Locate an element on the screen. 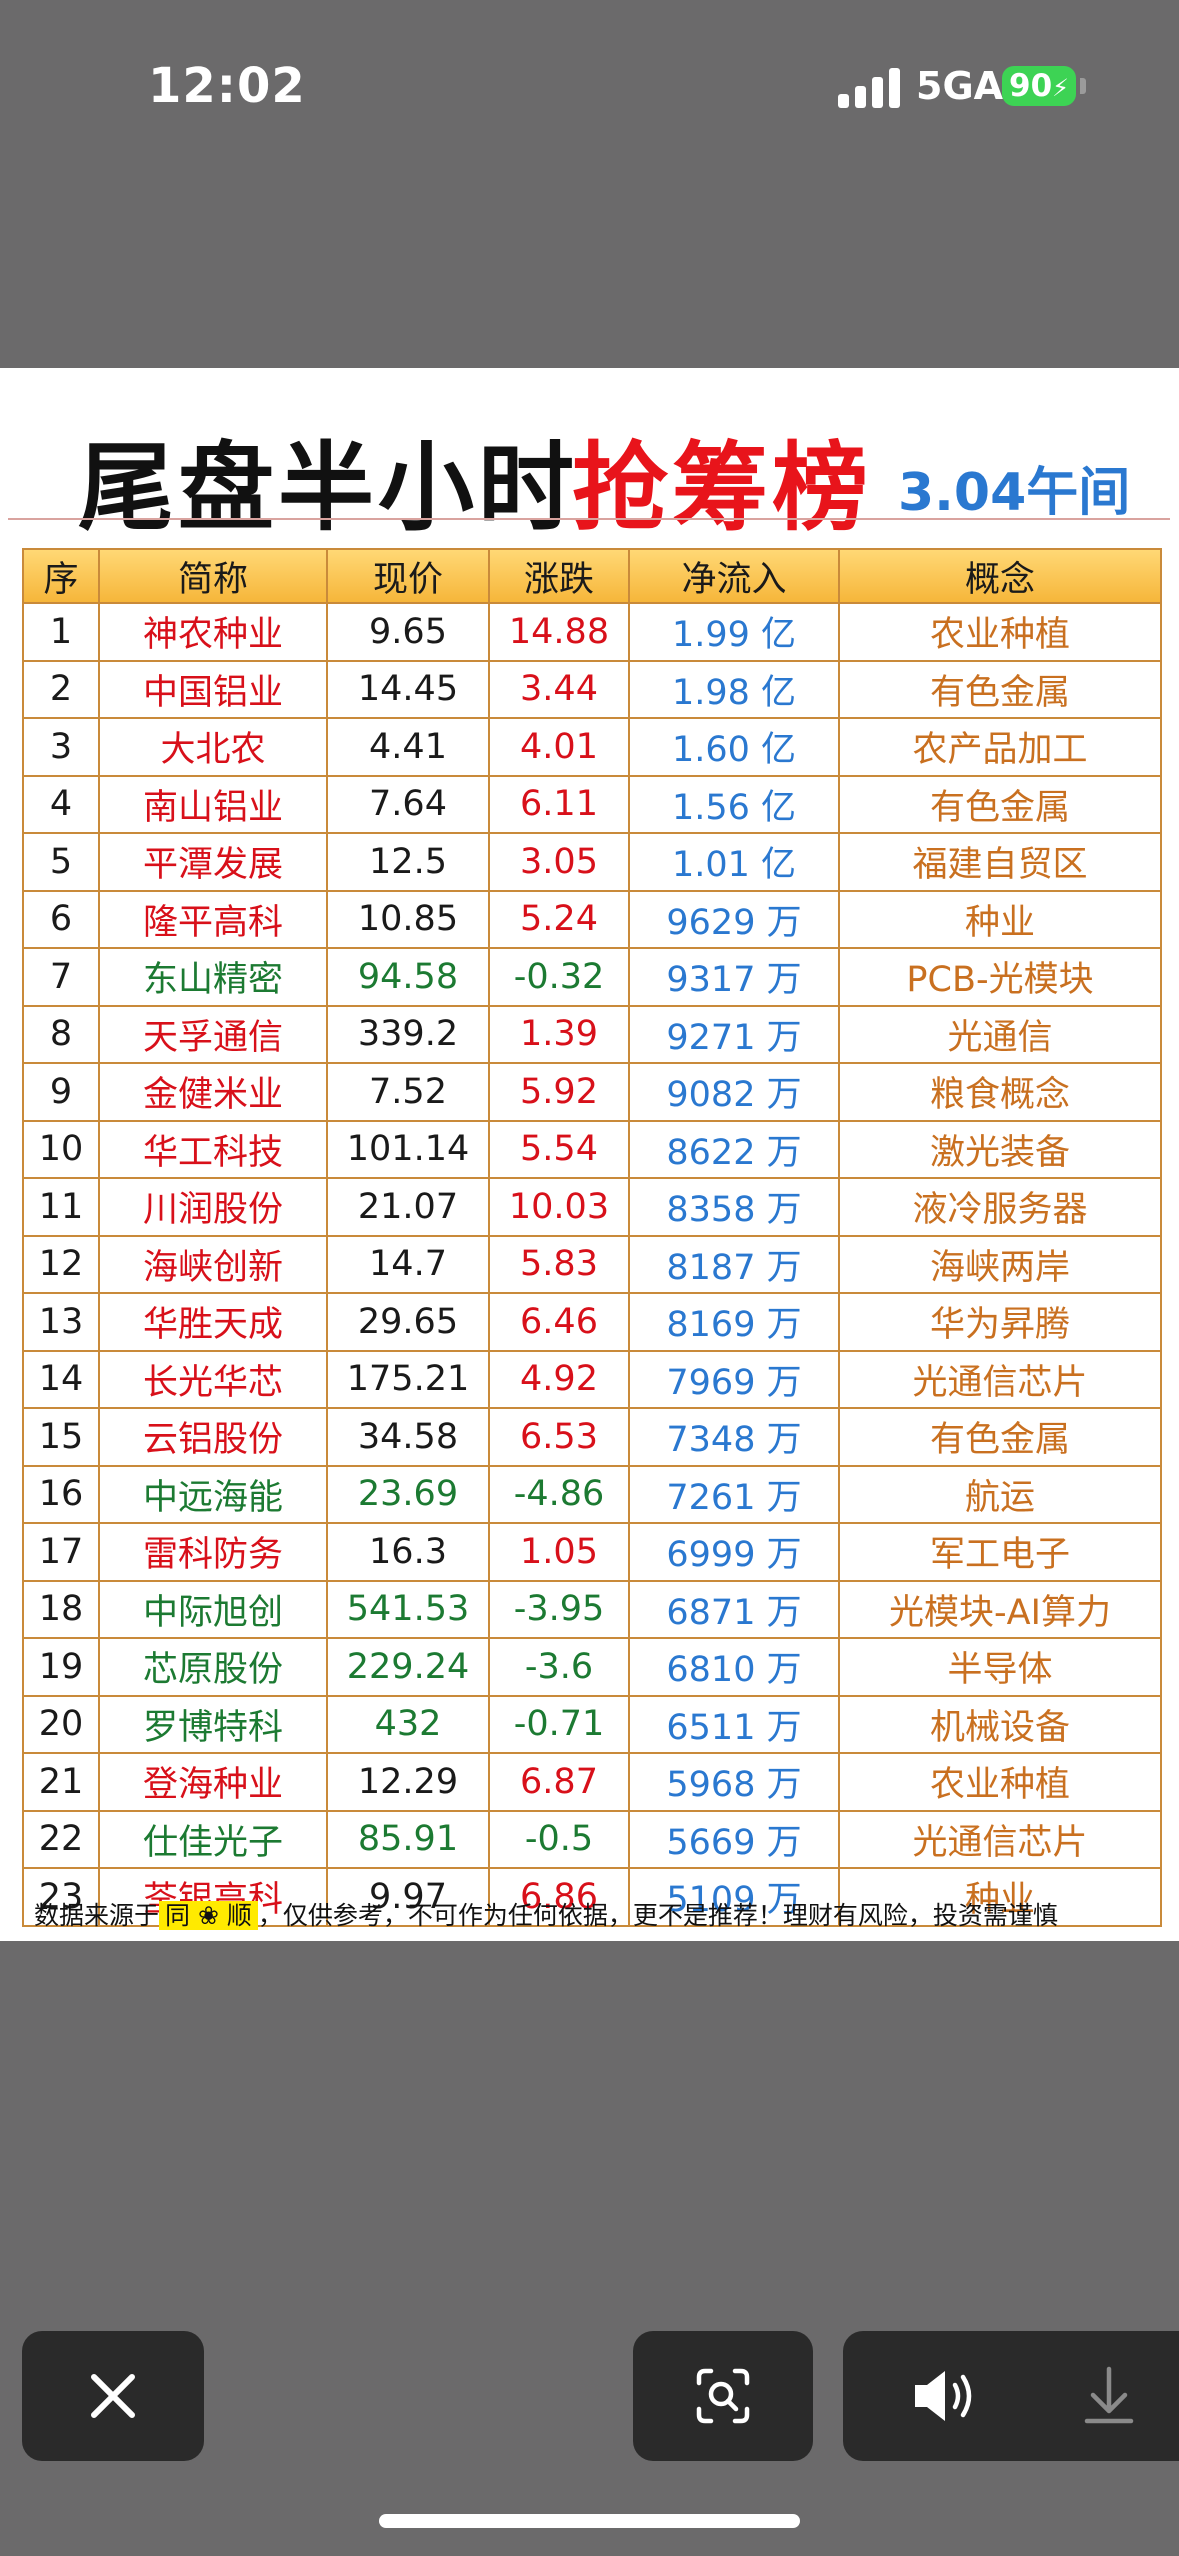 Image resolution: width=1179 pixels, height=2556 pixels. col-header-concept: 概念 is located at coordinates (1000, 576).